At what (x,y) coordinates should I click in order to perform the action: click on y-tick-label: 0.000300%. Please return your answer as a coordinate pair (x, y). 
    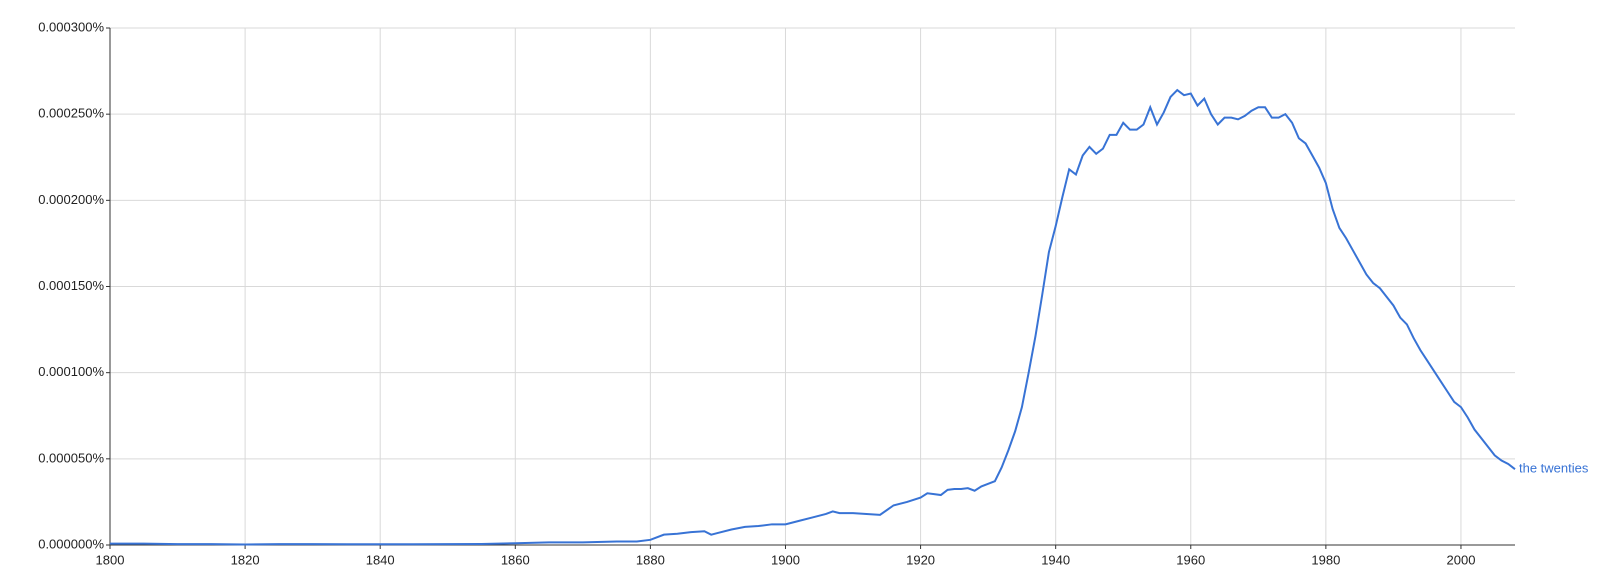
    Looking at the image, I should click on (71, 26).